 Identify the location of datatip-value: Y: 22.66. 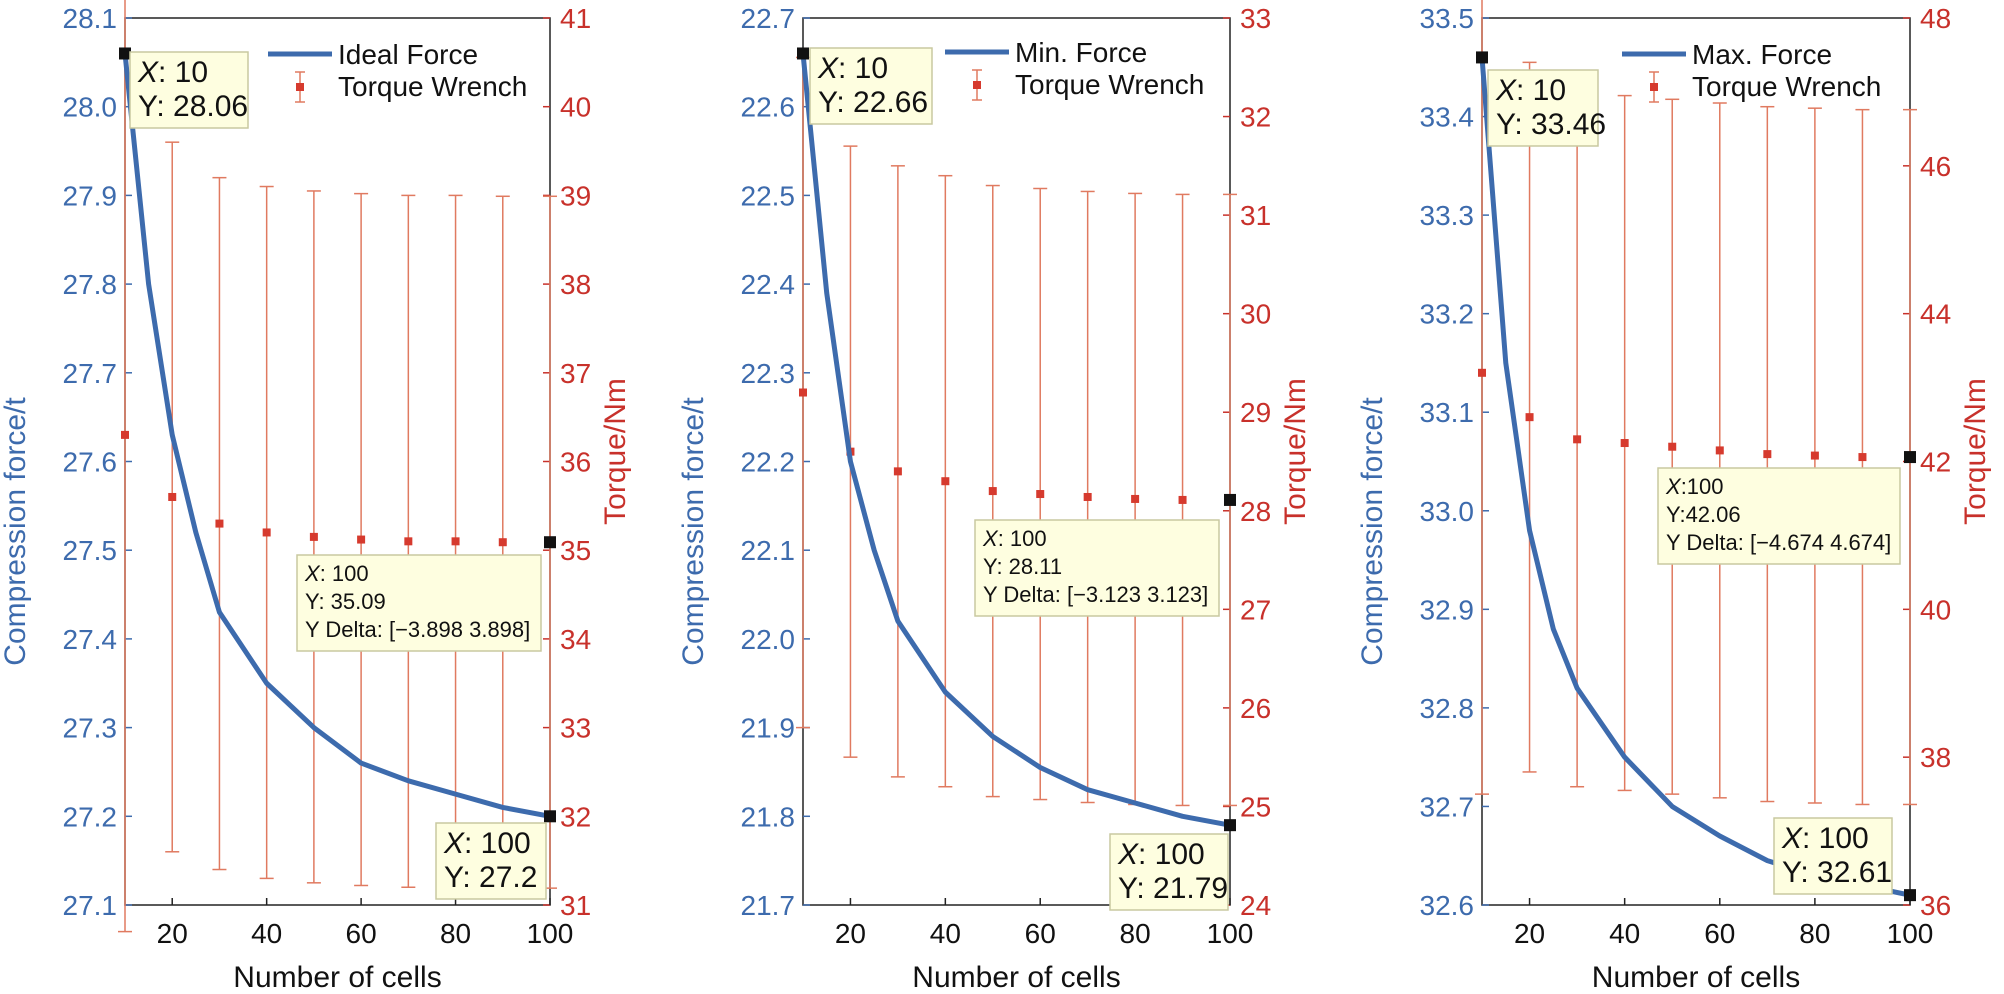
(873, 102).